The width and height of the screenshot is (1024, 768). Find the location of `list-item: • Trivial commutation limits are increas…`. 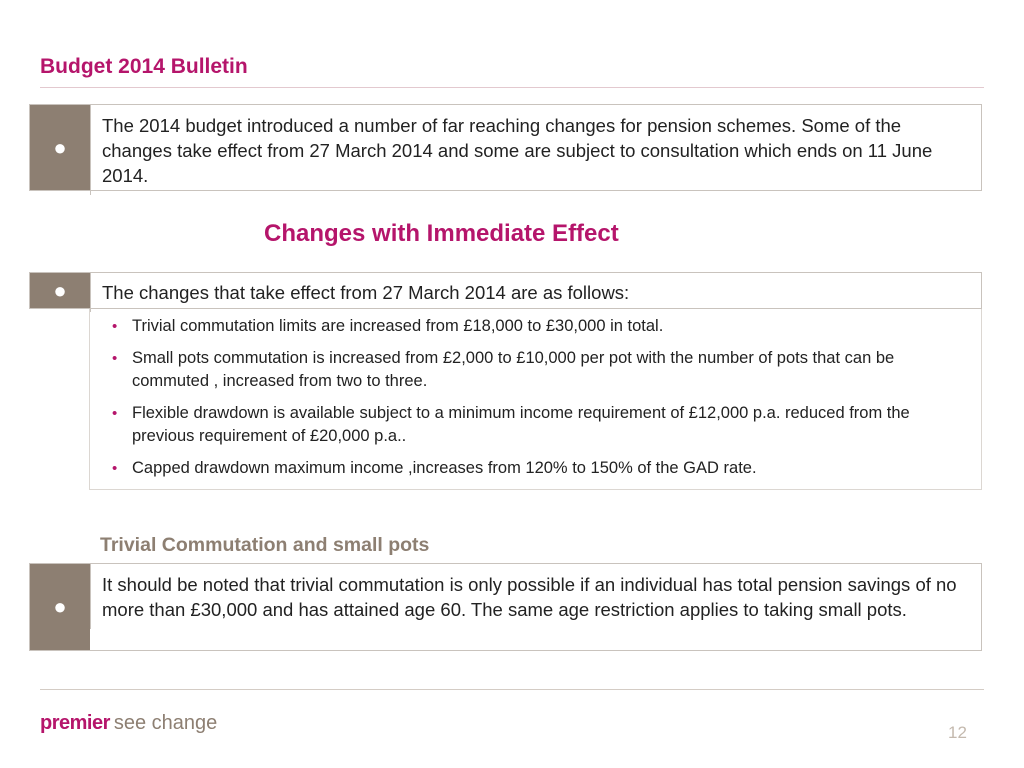

list-item: • Trivial commutation limits are increas… is located at coordinates (530, 326).